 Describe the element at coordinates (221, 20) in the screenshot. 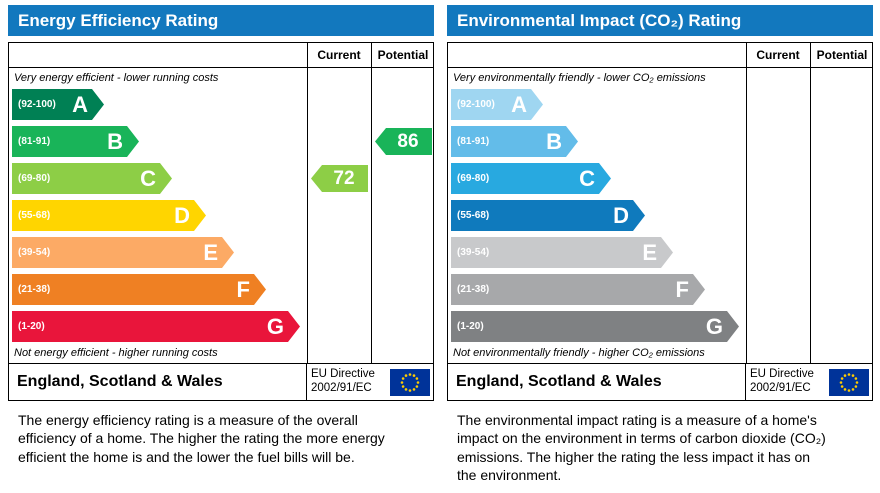

I see `energy-efficiency-title-bar: Energy Efficiency Rating` at that location.